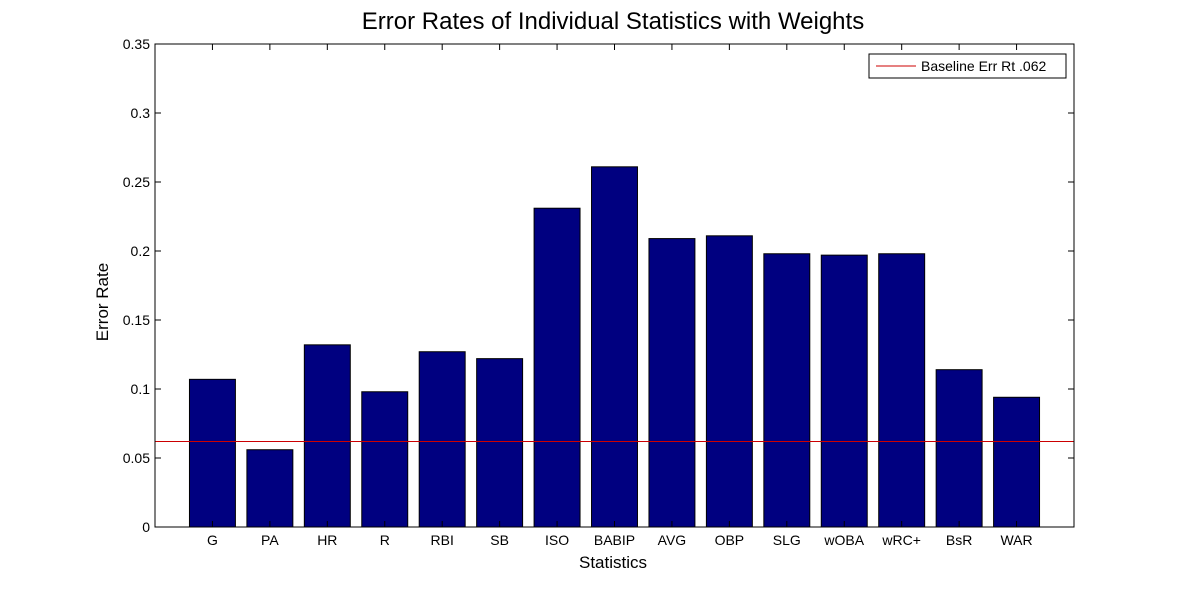 The image size is (1187, 598). What do you see at coordinates (500, 443) in the screenshot?
I see `bar-sb` at bounding box center [500, 443].